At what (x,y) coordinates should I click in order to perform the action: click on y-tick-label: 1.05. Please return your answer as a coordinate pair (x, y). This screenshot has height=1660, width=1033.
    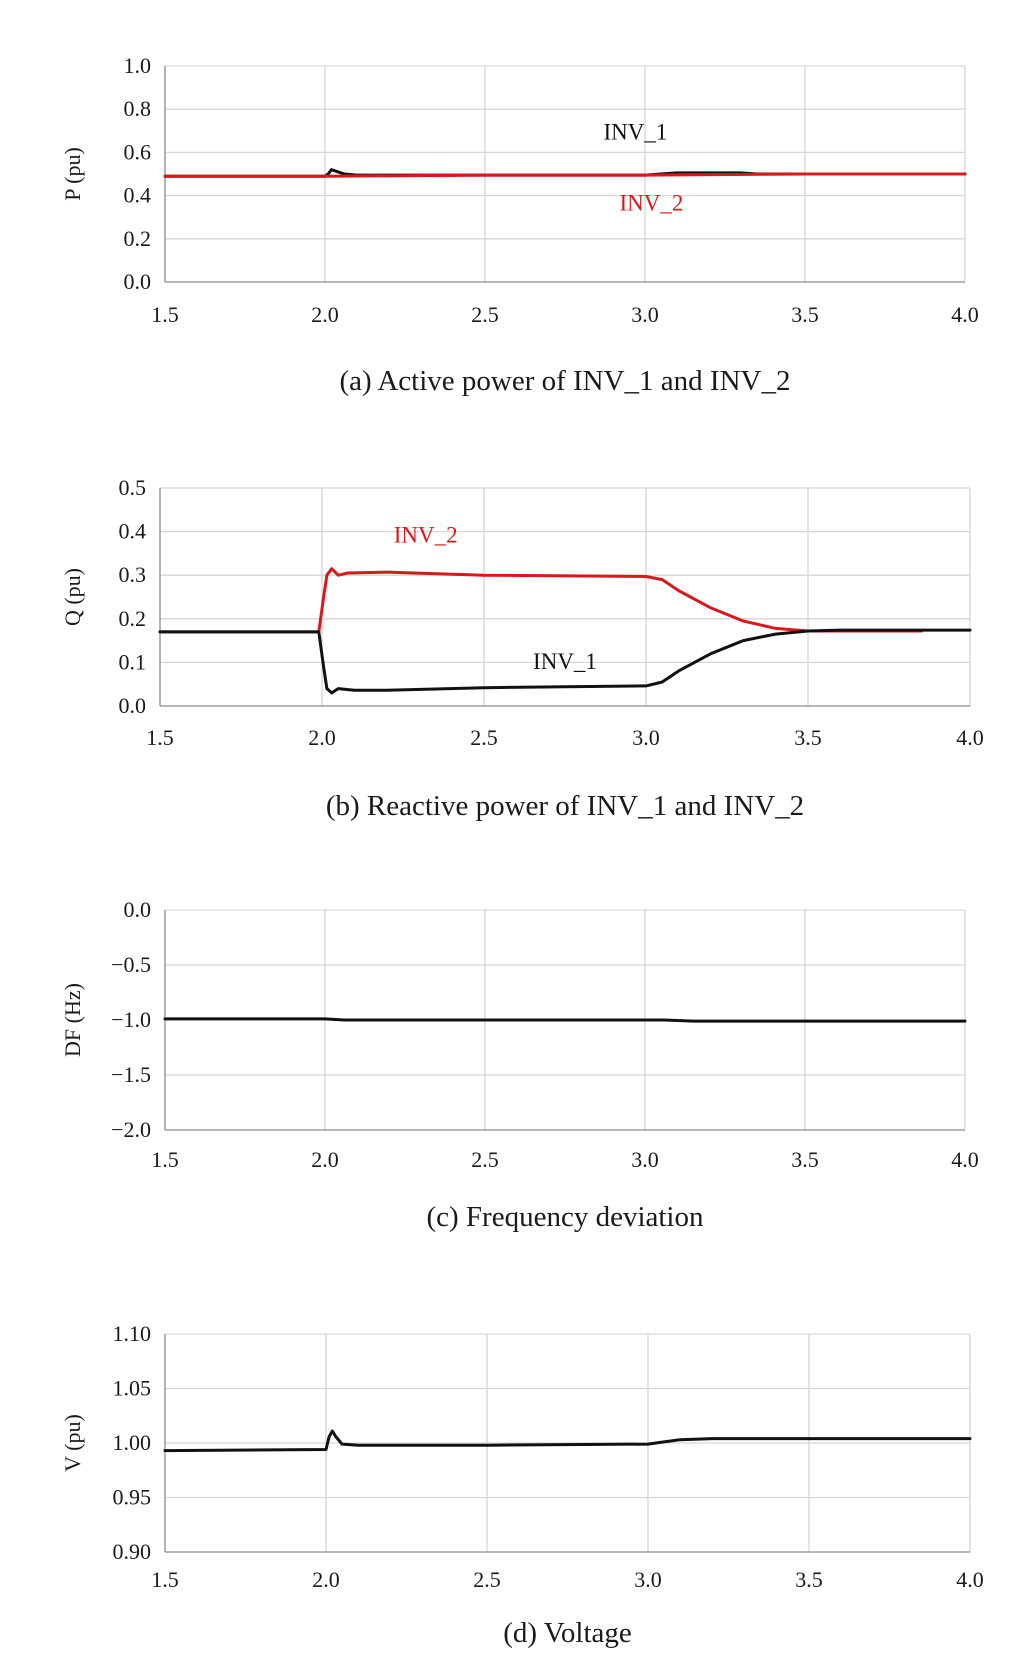
    Looking at the image, I should click on (132, 1388).